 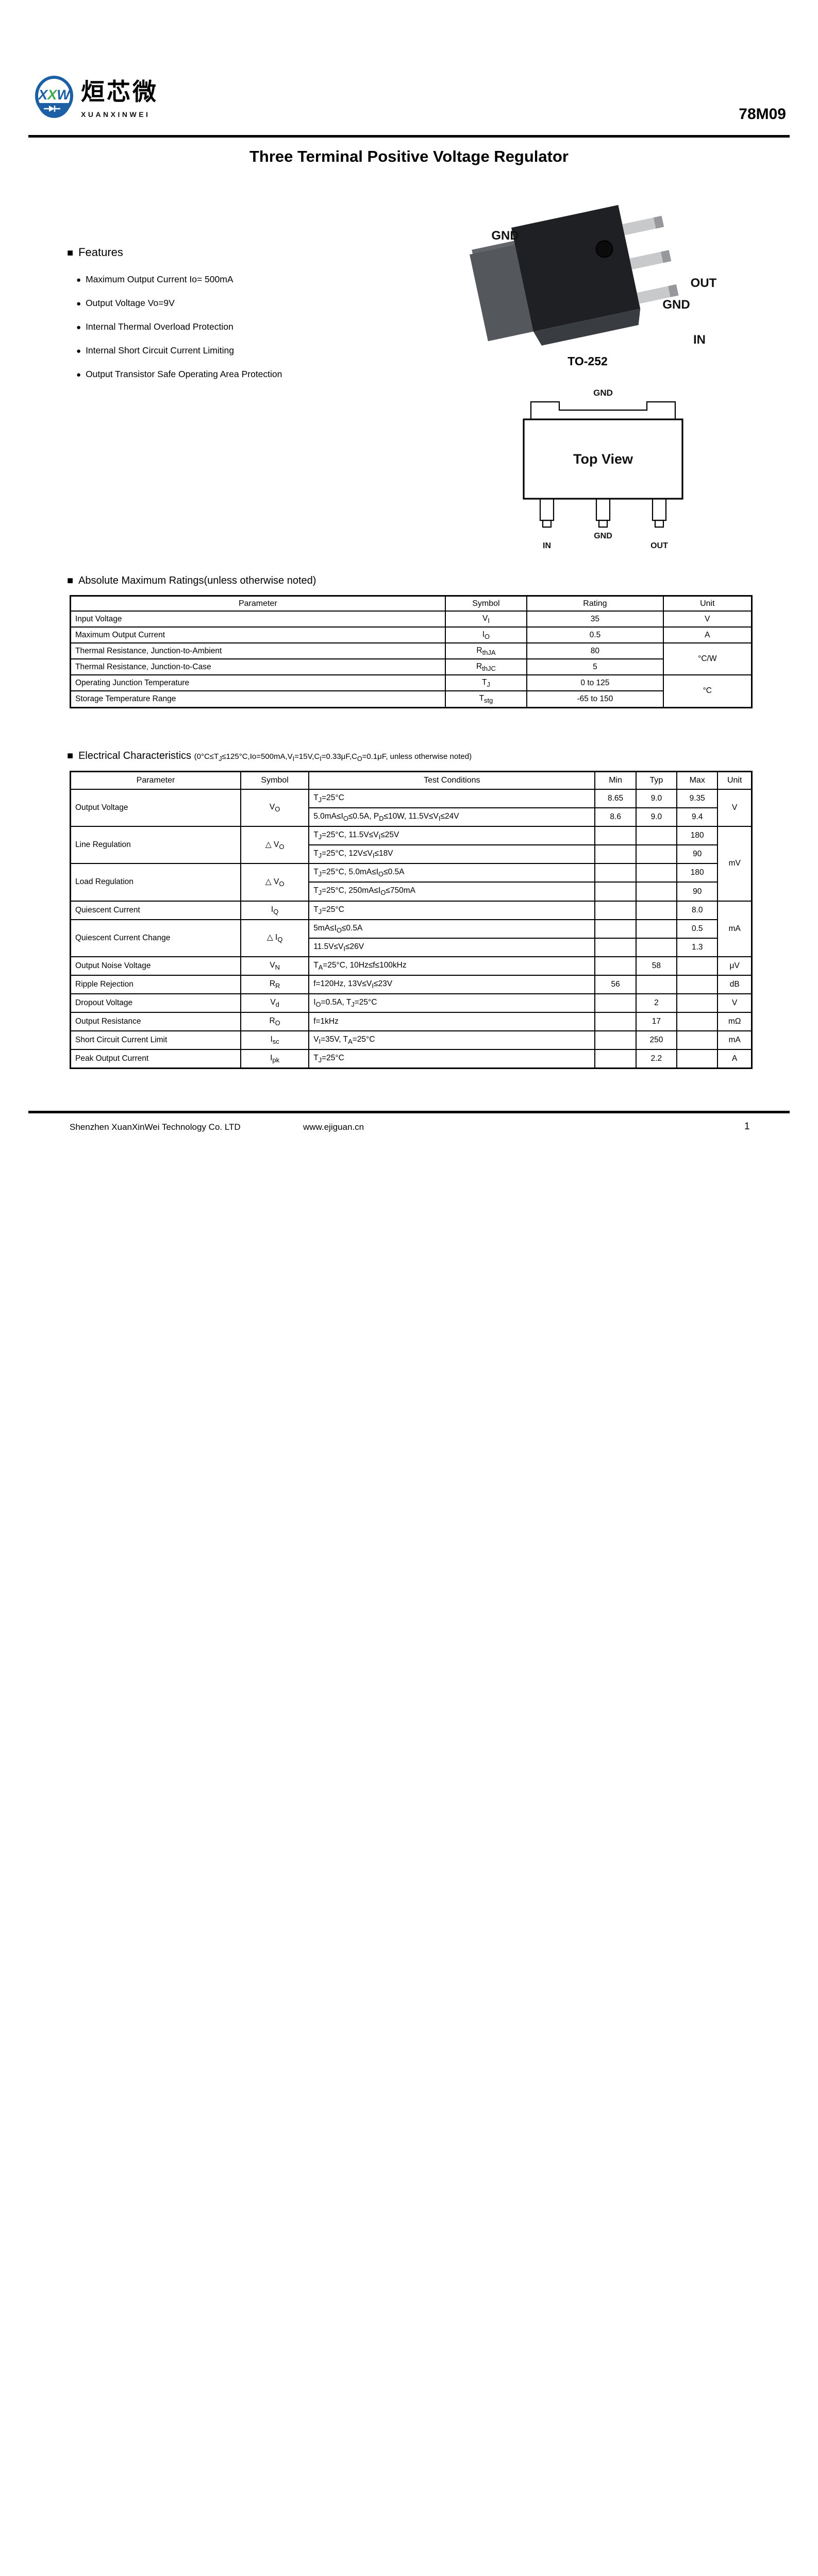 I want to click on table-cell: dB, so click(x=735, y=984).